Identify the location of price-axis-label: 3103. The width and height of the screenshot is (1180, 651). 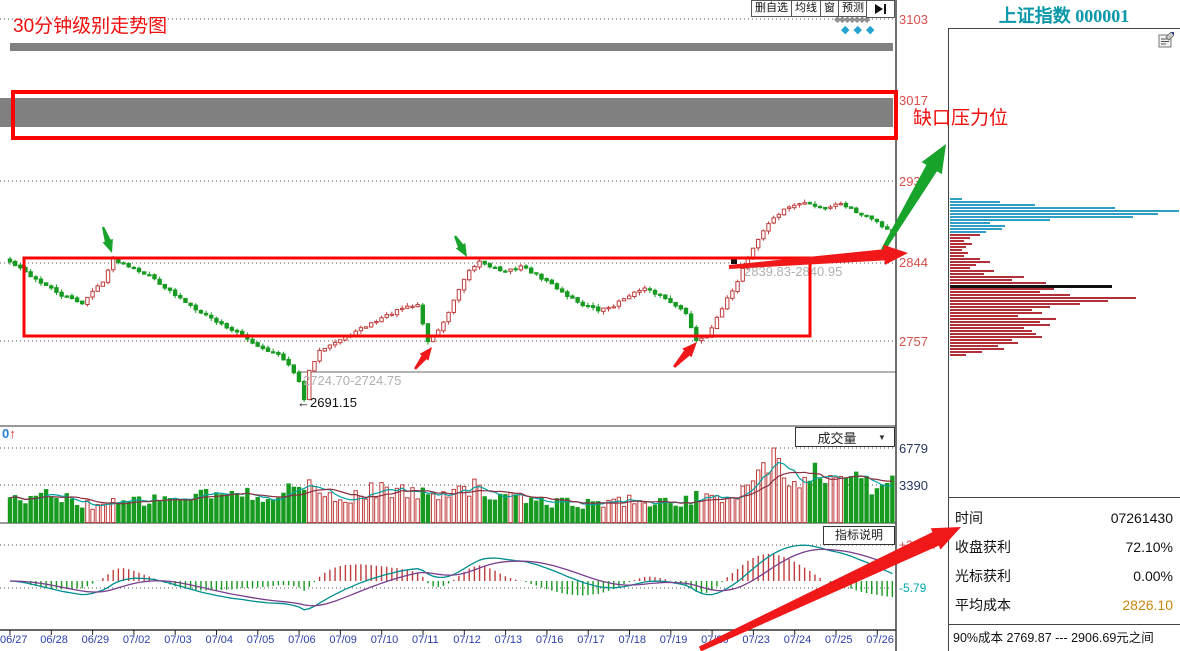
(913, 19).